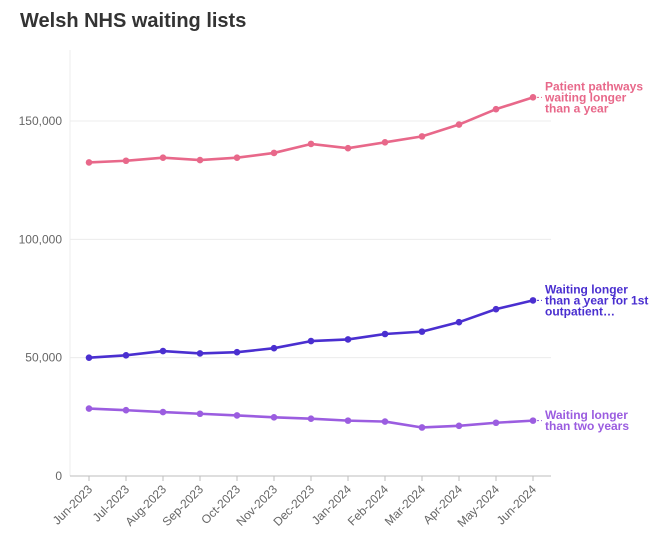  I want to click on y-axis-ticks: 0 50,000 100,000 150,000, so click(41, 298).